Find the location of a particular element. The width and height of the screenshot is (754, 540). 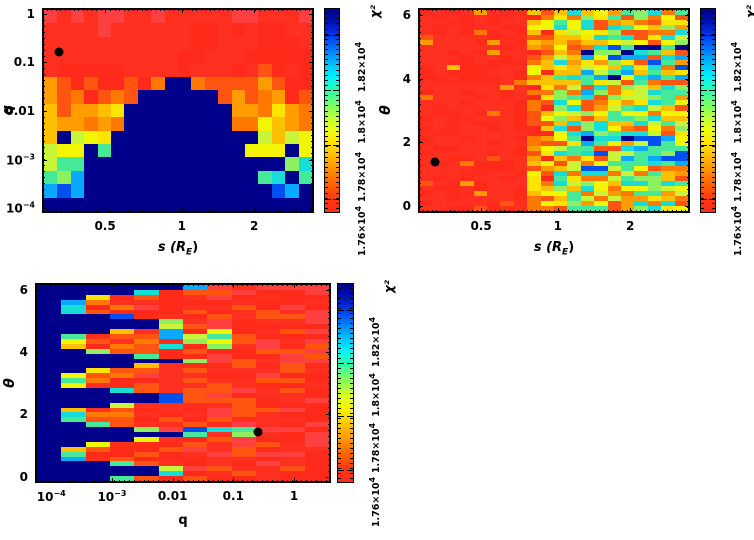

y-tick-label: 0.01 is located at coordinates (20, 111).